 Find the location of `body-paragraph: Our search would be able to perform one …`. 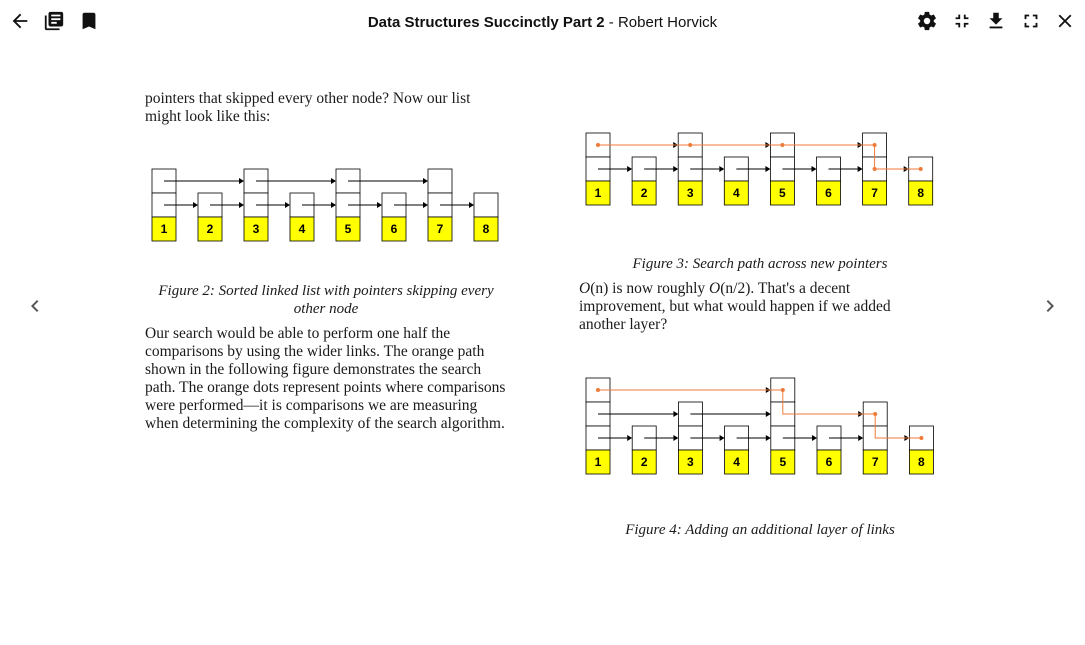

body-paragraph: Our search would be able to perform one … is located at coordinates (325, 378).